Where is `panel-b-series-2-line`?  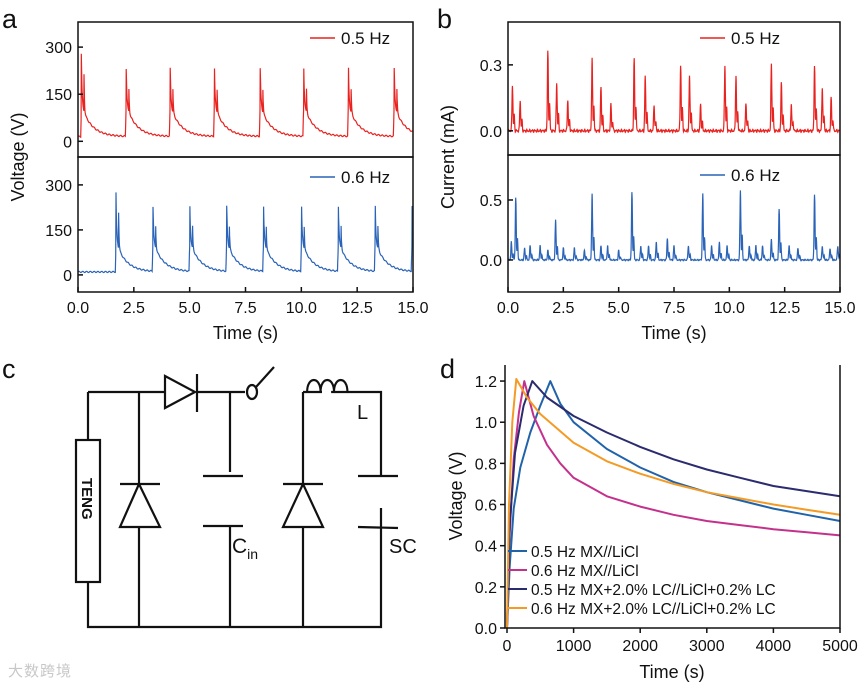 panel-b-series-2-line is located at coordinates (674, 226).